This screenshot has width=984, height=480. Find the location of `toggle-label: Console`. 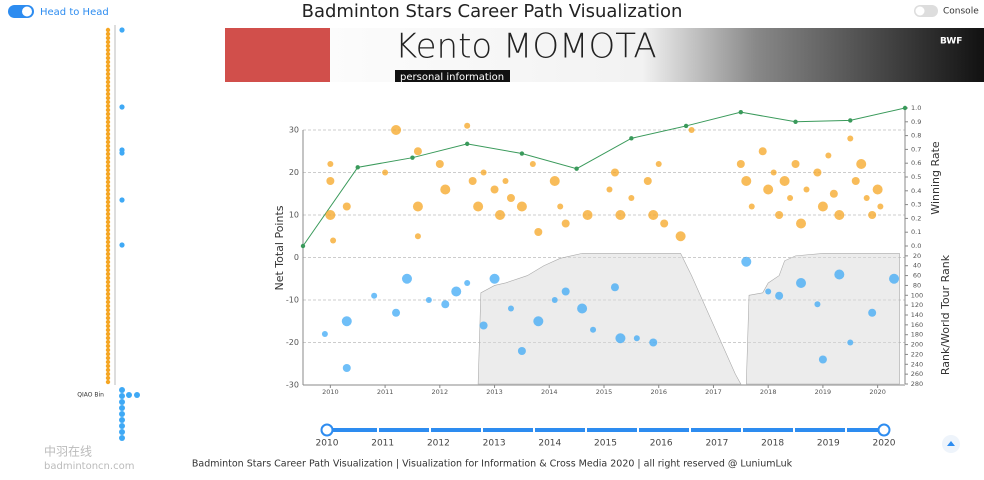

toggle-label: Console is located at coordinates (961, 12).